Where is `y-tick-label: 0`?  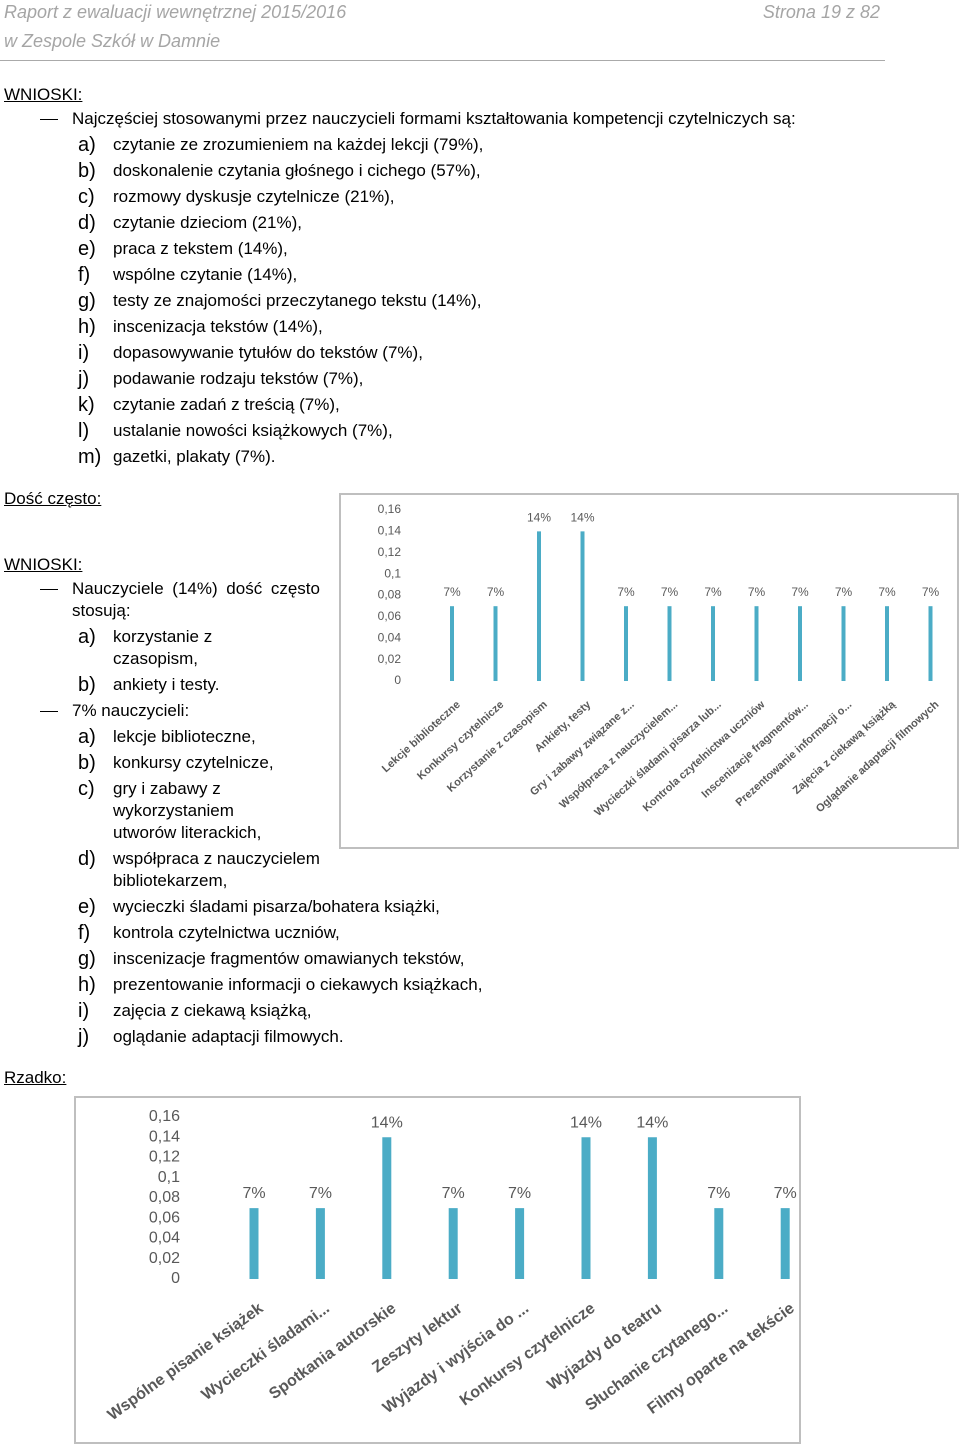
y-tick-label: 0 is located at coordinates (175, 1278).